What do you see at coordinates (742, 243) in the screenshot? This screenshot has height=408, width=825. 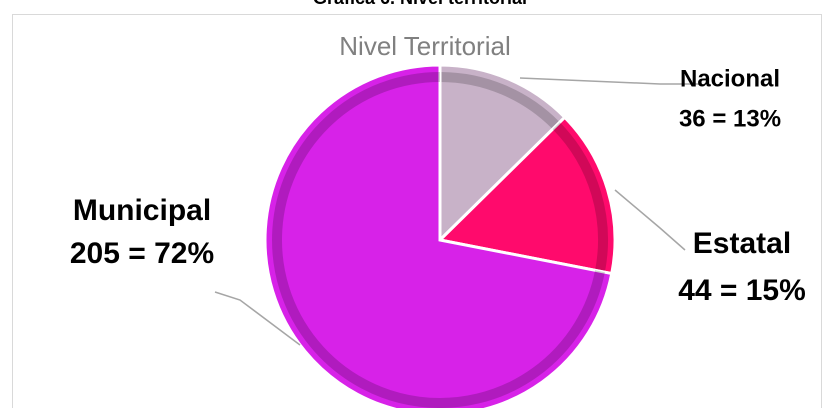 I see `category-label: Estatal` at bounding box center [742, 243].